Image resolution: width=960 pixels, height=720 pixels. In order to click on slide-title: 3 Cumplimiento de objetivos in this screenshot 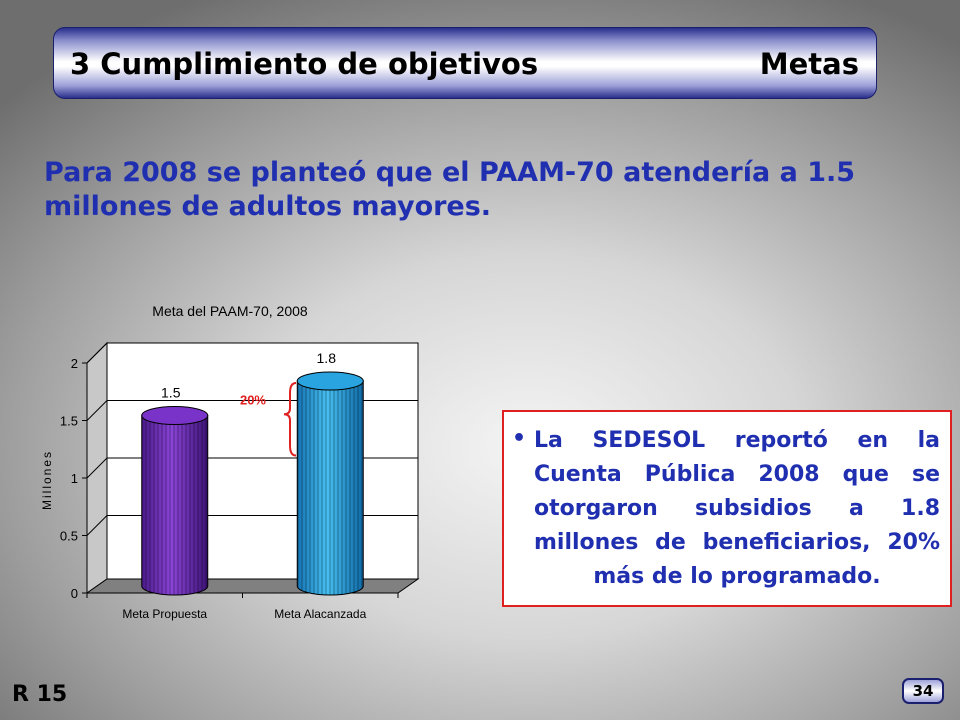, I will do `click(304, 64)`.